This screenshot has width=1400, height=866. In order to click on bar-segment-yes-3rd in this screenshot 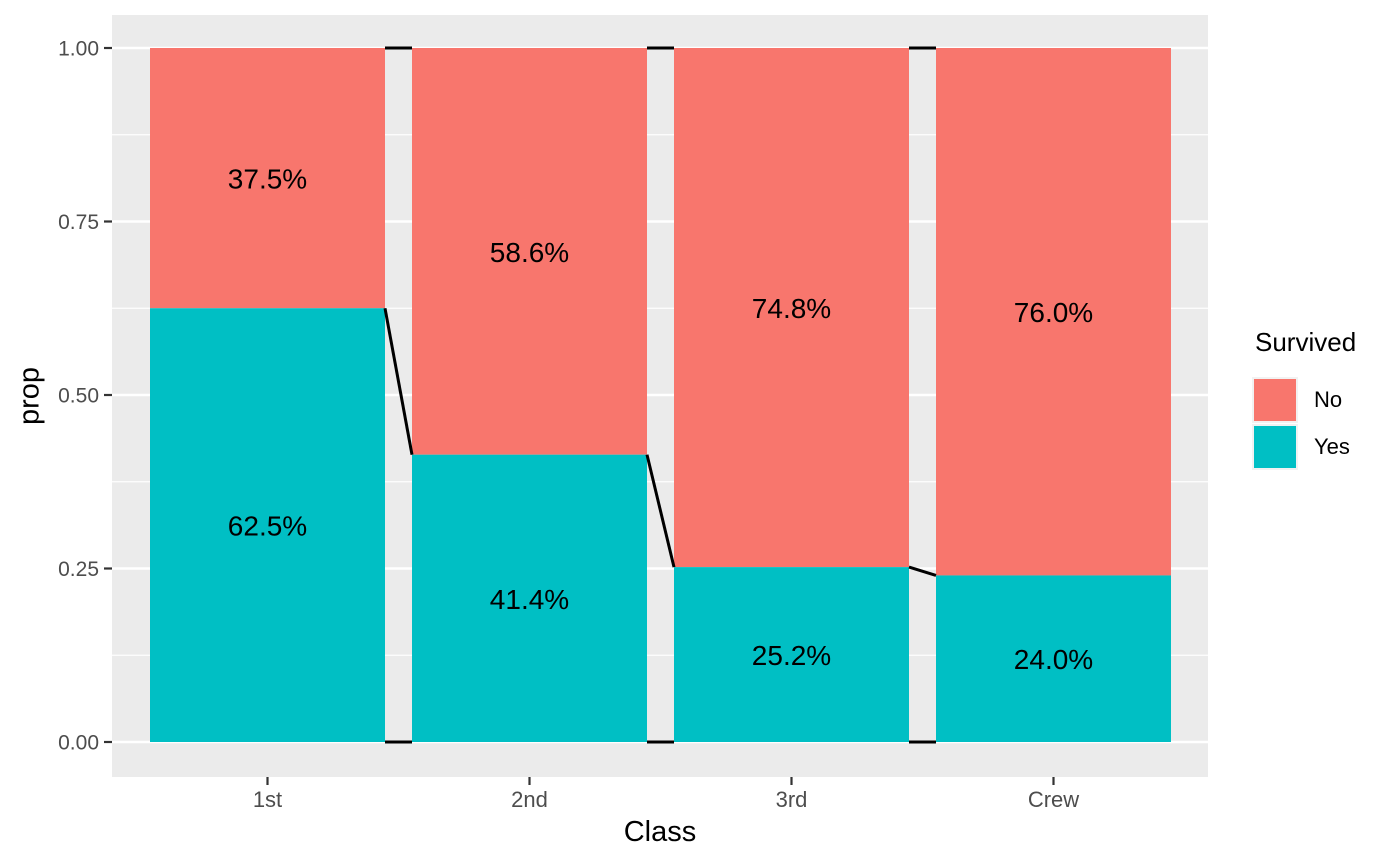, I will do `click(791, 654)`.